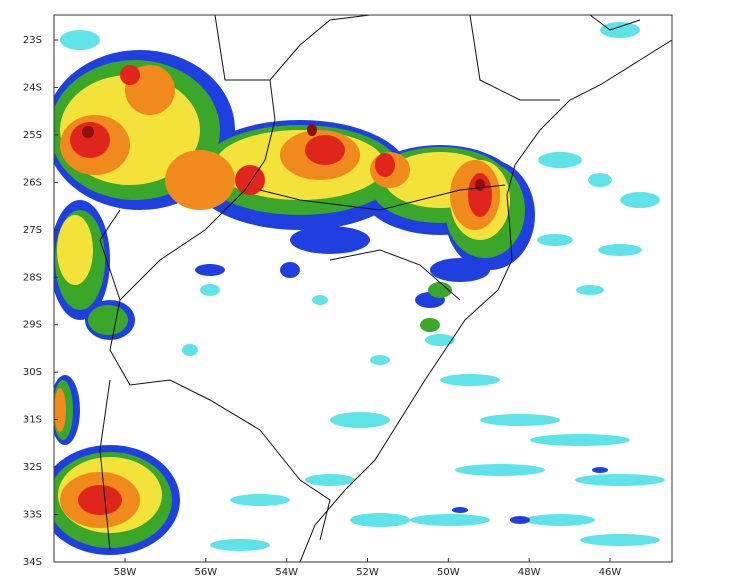 The image size is (736, 580). I want to click on lon-label: 58W, so click(125, 572).